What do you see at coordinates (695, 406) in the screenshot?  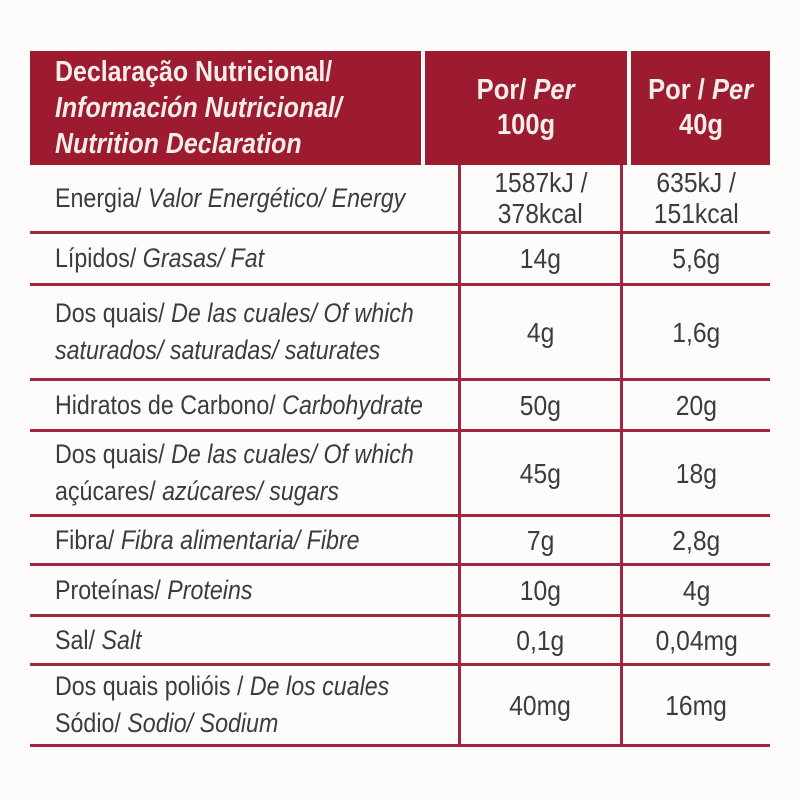 I see `value-per-40g: 20g` at bounding box center [695, 406].